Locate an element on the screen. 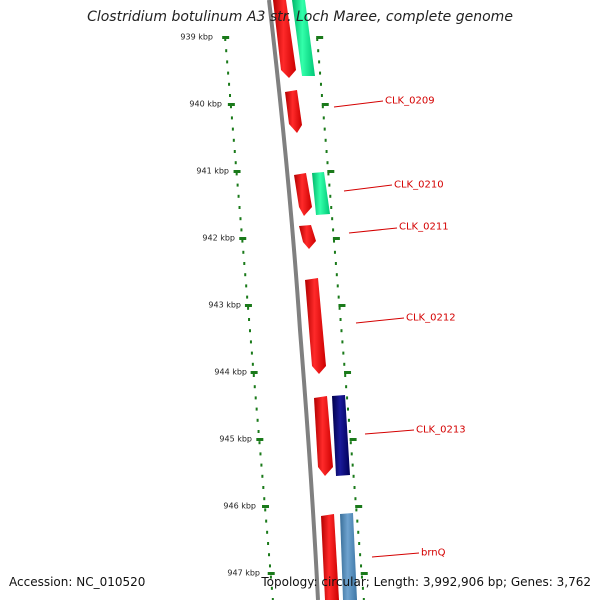  genome-backbone is located at coordinates (293, 300).